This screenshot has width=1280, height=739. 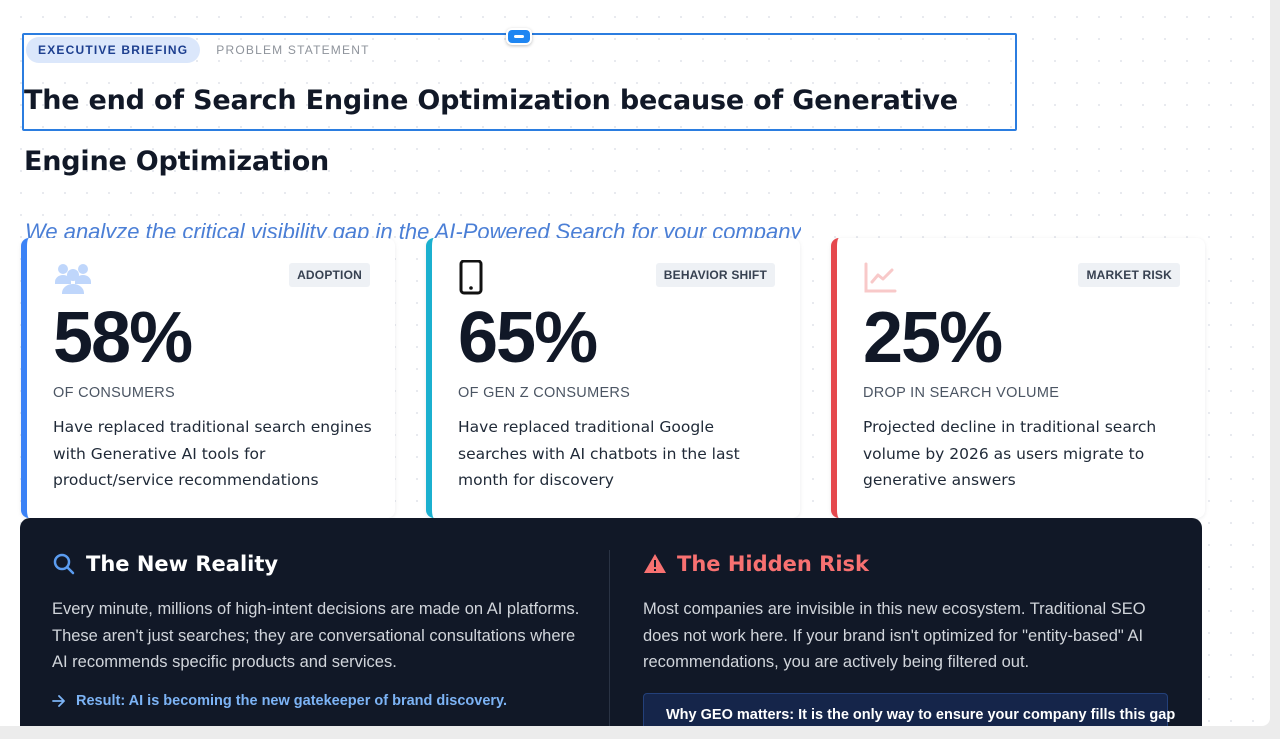 What do you see at coordinates (880, 277) in the screenshot?
I see `line-chart-icon` at bounding box center [880, 277].